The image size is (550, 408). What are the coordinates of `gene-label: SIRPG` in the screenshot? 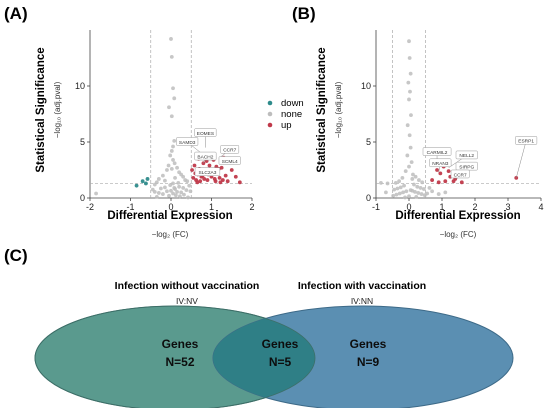 It's located at (466, 167).